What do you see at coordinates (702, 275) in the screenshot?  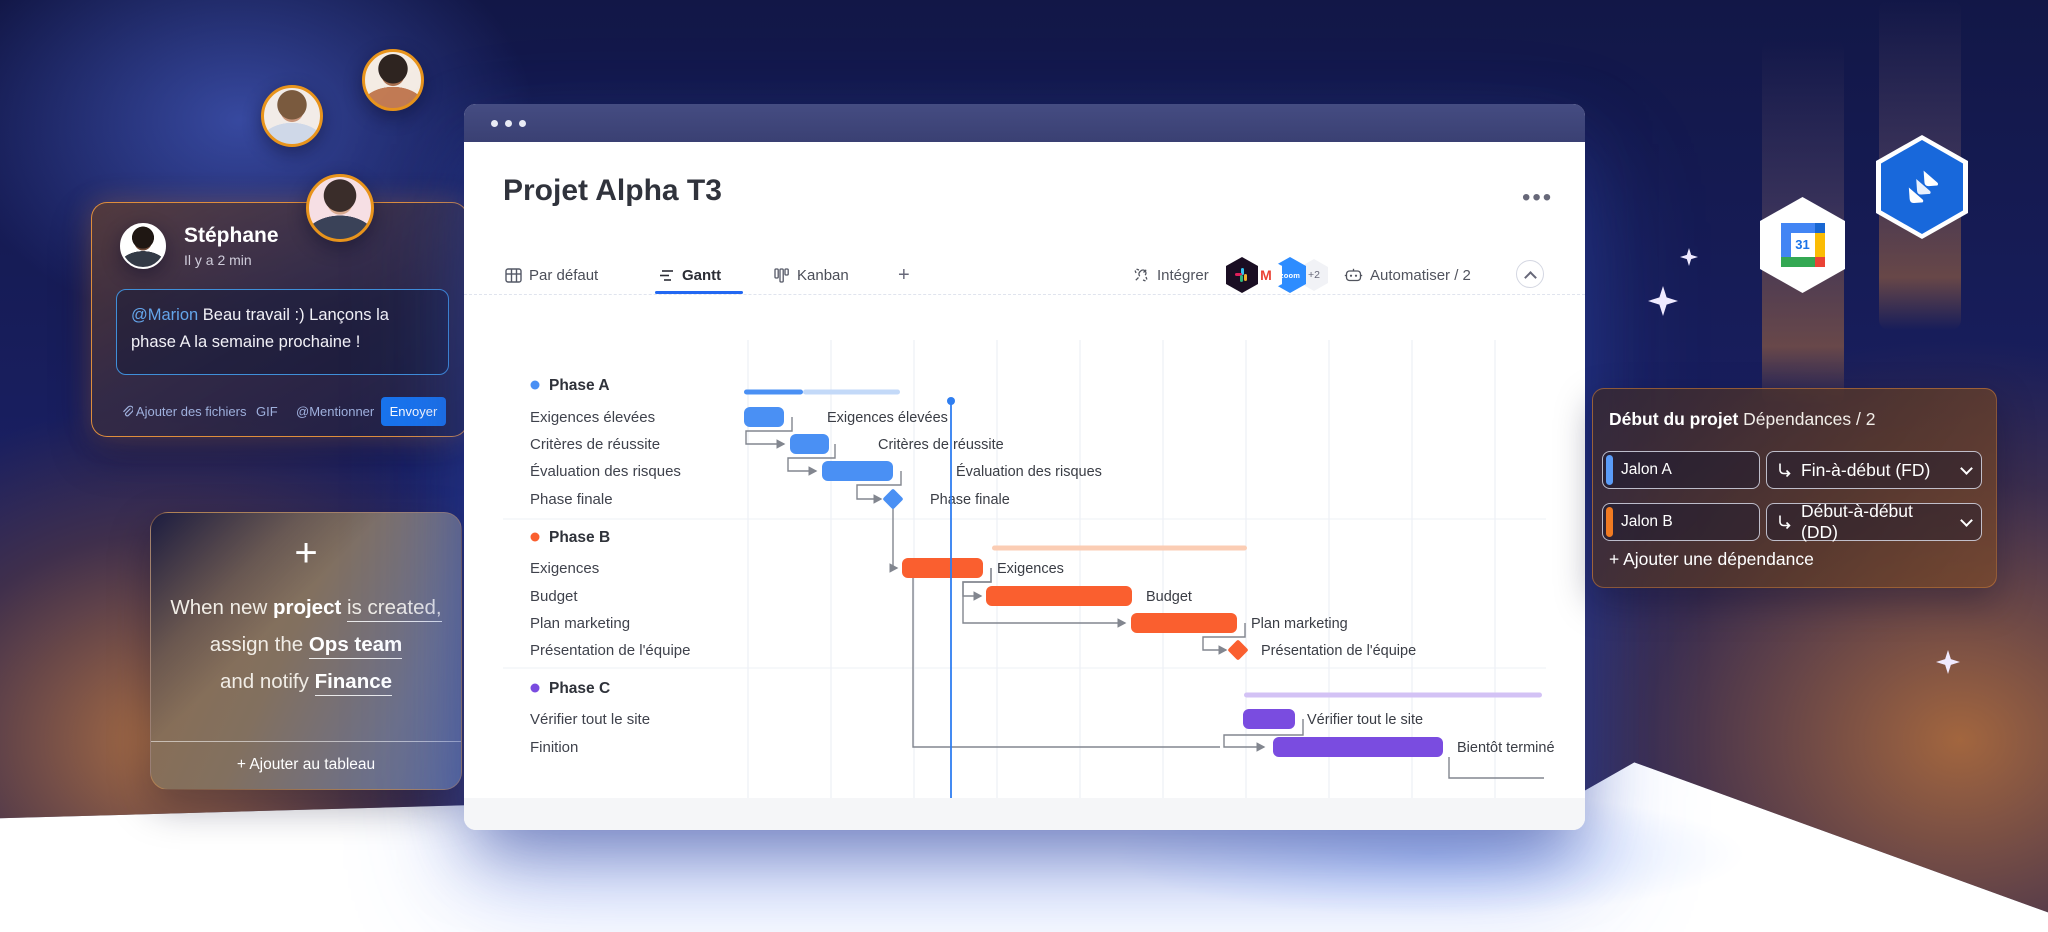 I see `tab-label: Gantt` at bounding box center [702, 275].